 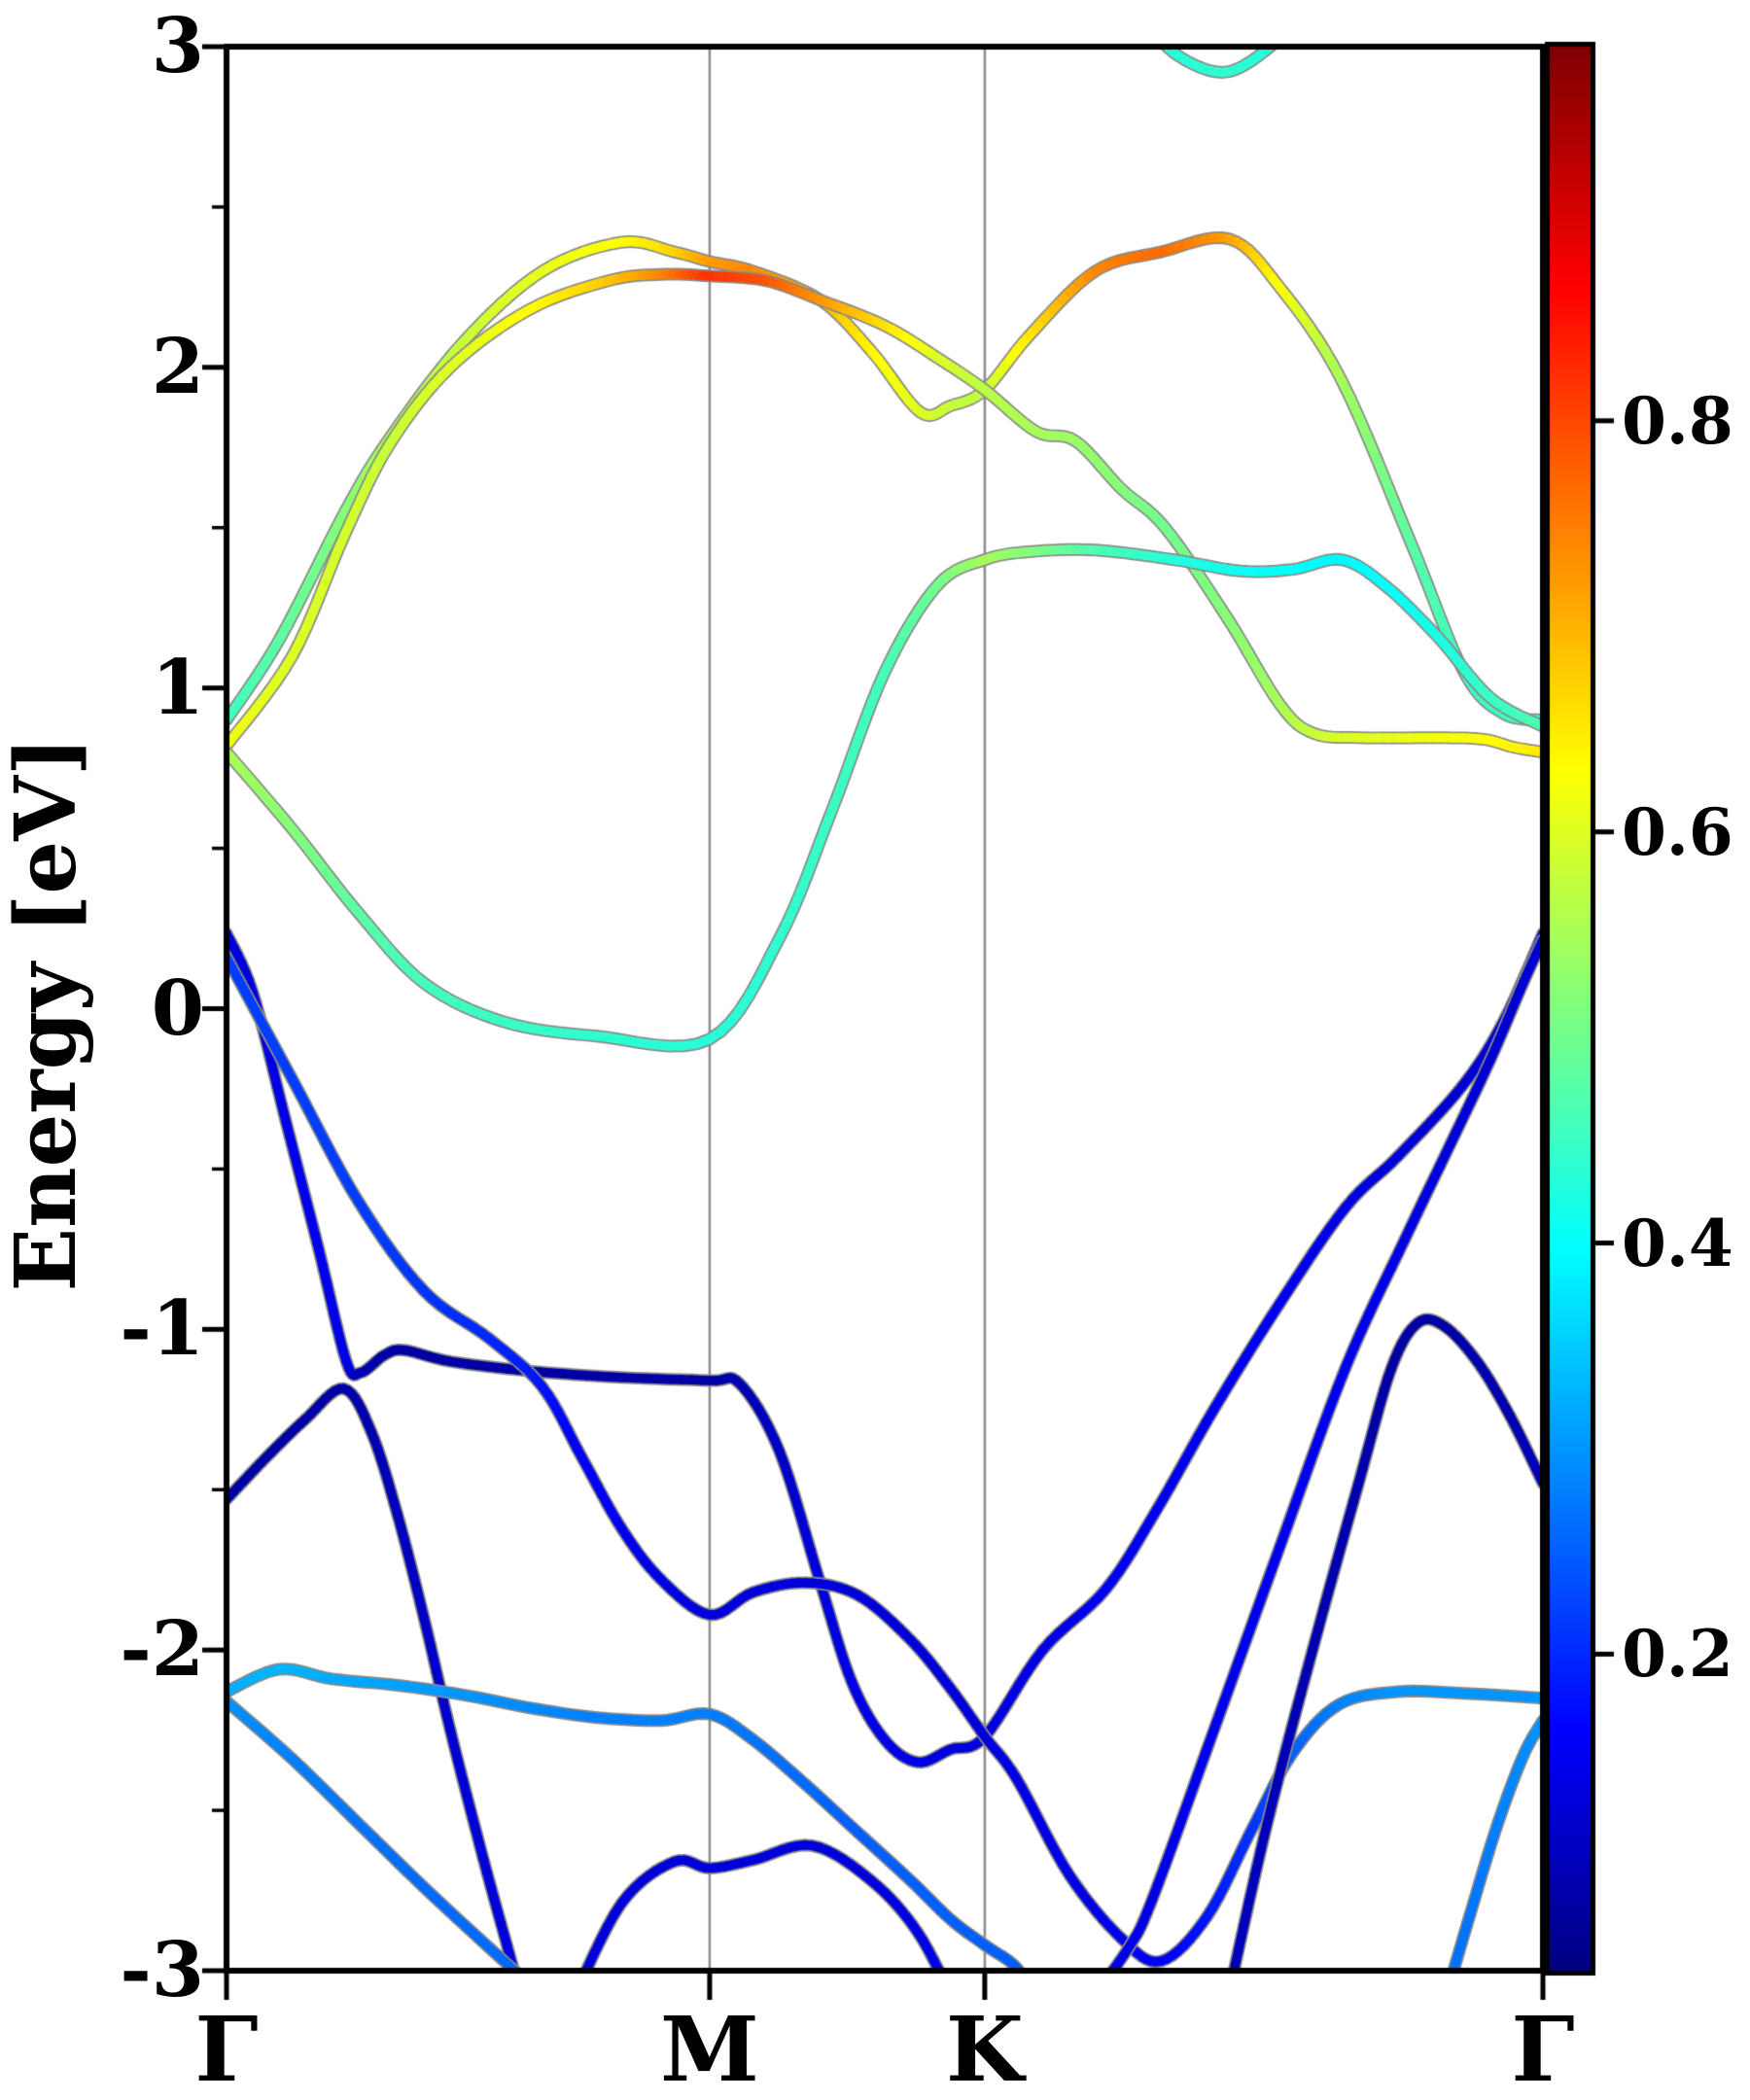 What do you see at coordinates (984, 2048) in the screenshot?
I see `x-tick-label-2: K` at bounding box center [984, 2048].